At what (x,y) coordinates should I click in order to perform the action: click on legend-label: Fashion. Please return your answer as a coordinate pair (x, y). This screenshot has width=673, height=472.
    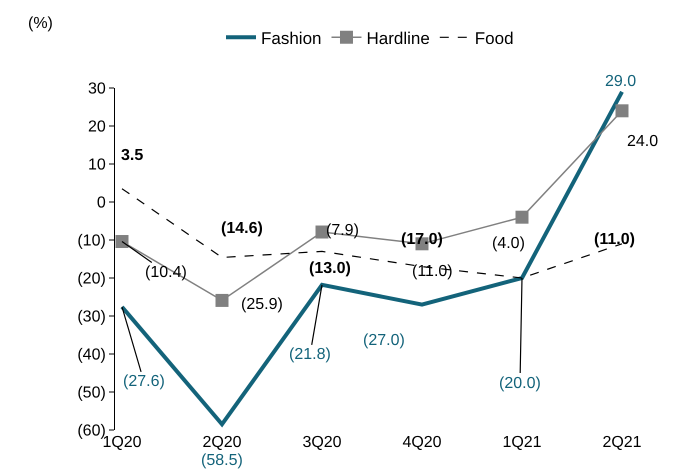
    Looking at the image, I should click on (291, 38).